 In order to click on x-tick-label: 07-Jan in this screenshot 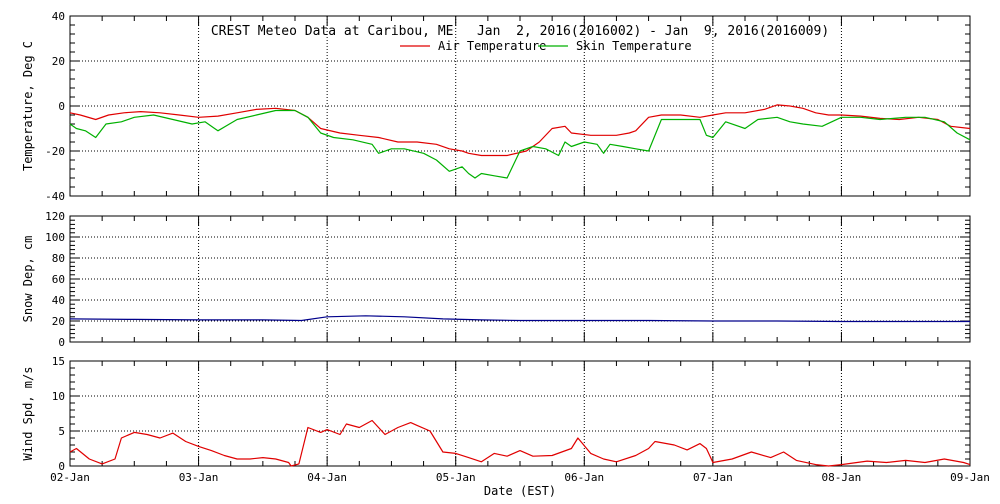, I will do `click(713, 477)`.